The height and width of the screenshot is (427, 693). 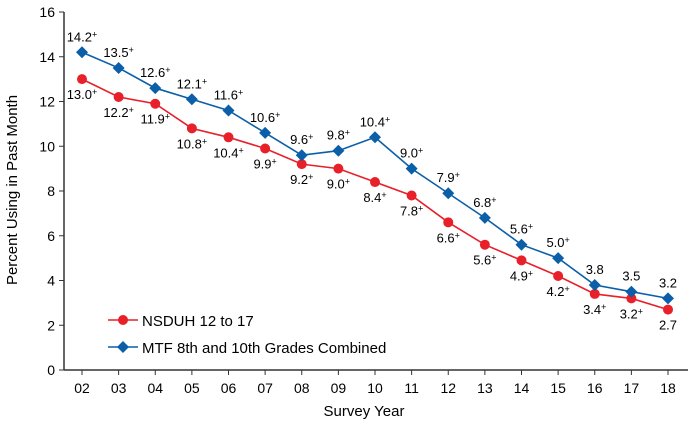 I want to click on y-tick-label: 14, so click(x=47, y=57).